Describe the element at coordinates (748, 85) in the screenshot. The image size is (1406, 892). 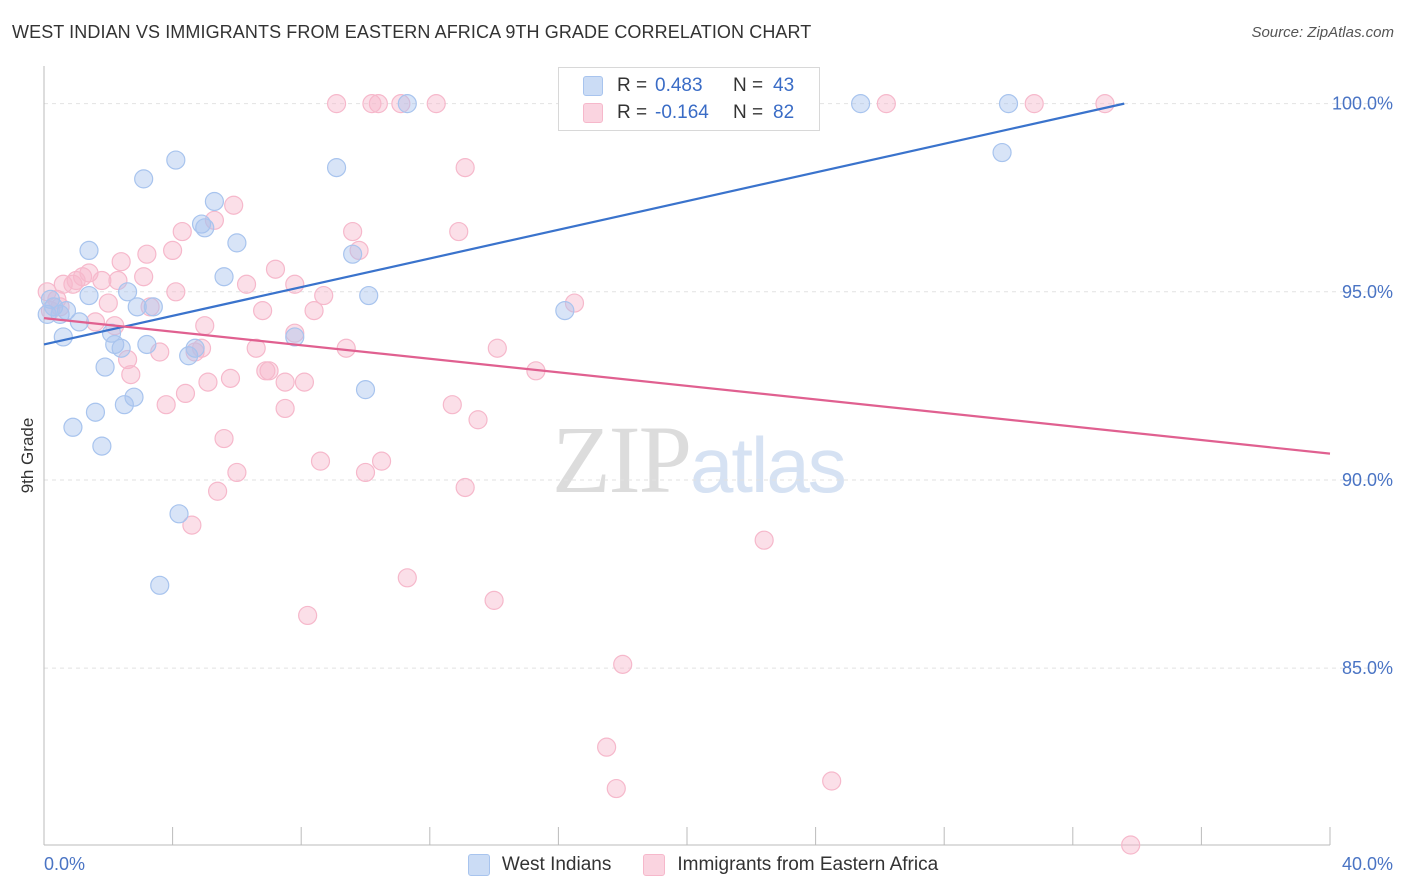
I see `n-label: N =` at that location.